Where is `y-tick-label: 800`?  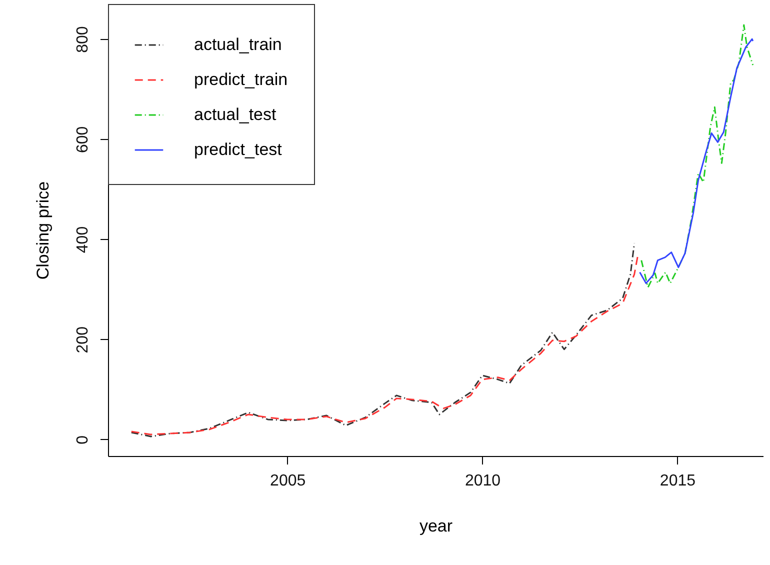 y-tick-label: 800 is located at coordinates (83, 39).